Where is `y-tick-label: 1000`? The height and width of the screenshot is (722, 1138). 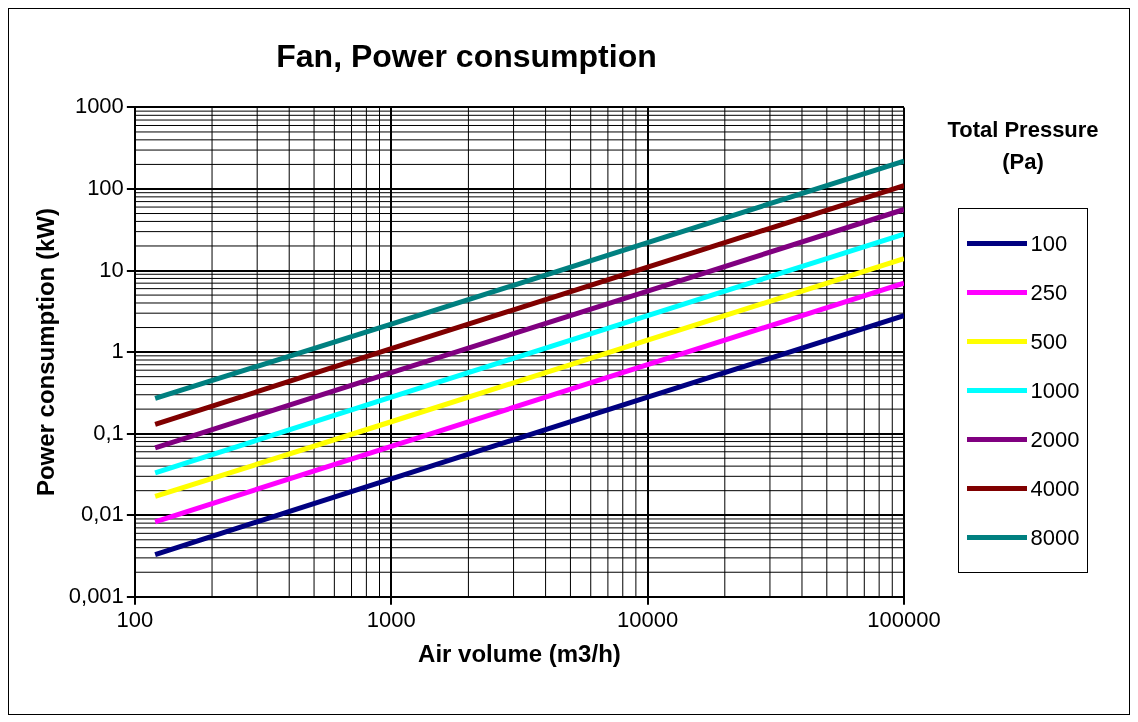 y-tick-label: 1000 is located at coordinates (99, 106).